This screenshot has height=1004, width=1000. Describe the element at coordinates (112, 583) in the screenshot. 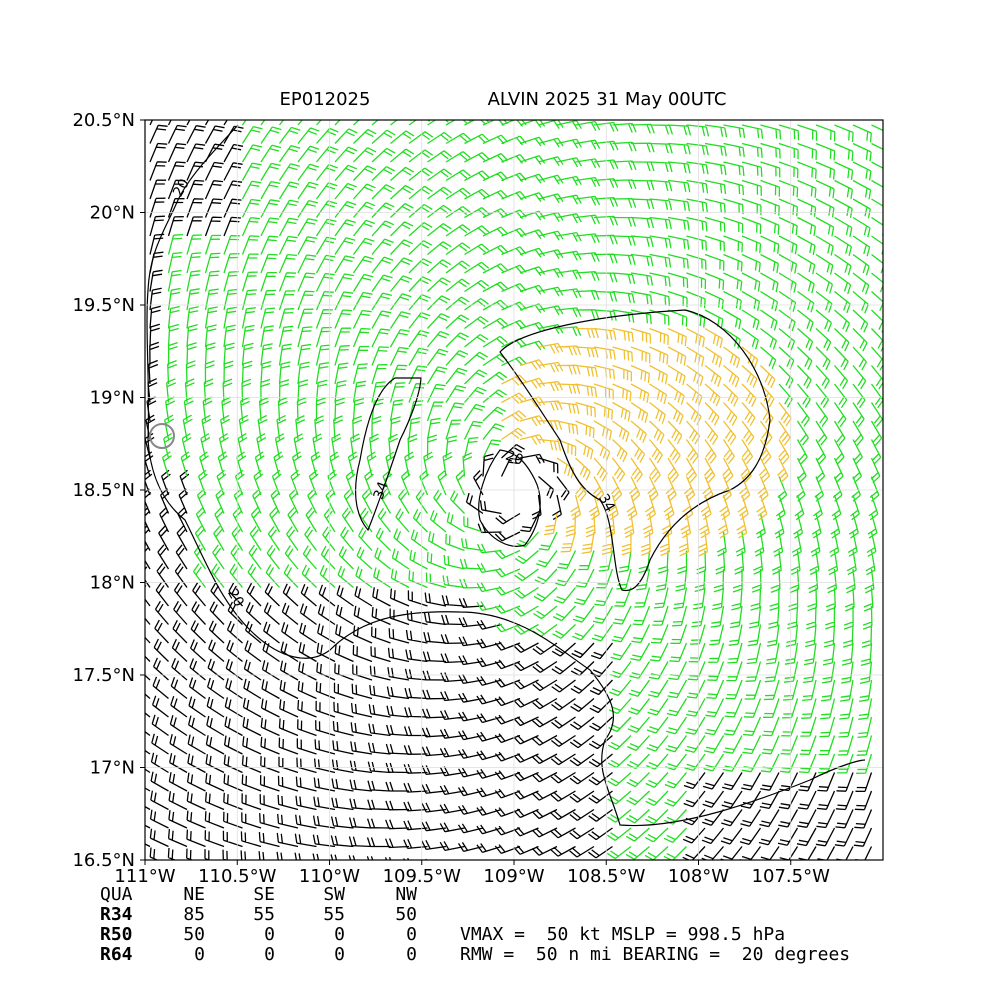

I see `y-tick-label: 18°N` at that location.